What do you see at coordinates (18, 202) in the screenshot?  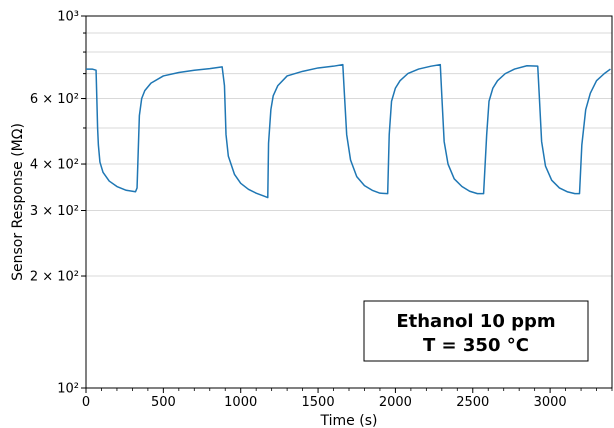 I see `y-axis-title: Sensor Response (MΩ)` at bounding box center [18, 202].